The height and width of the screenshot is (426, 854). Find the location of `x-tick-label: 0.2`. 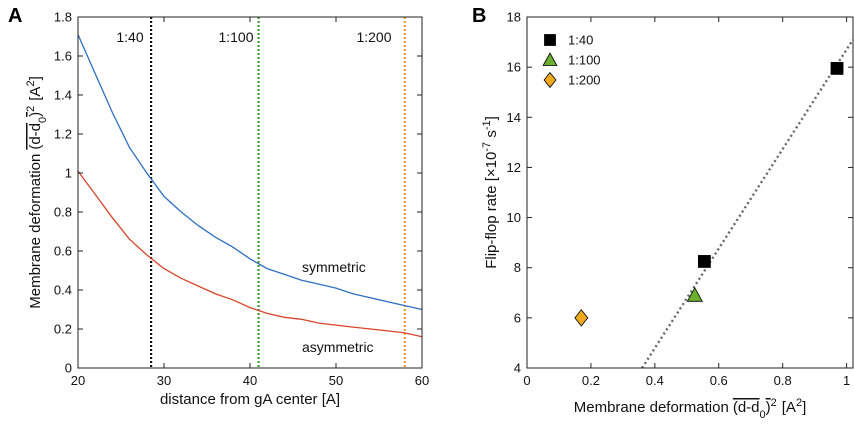

x-tick-label: 0.2 is located at coordinates (591, 380).